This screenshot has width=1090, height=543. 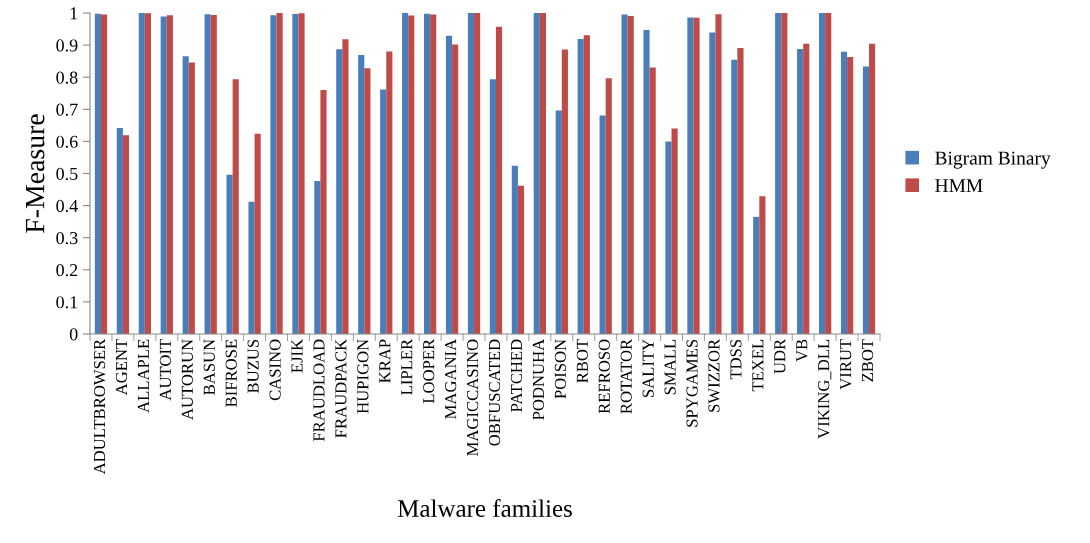 I want to click on y-tick-label: 0.1, so click(x=67, y=302).